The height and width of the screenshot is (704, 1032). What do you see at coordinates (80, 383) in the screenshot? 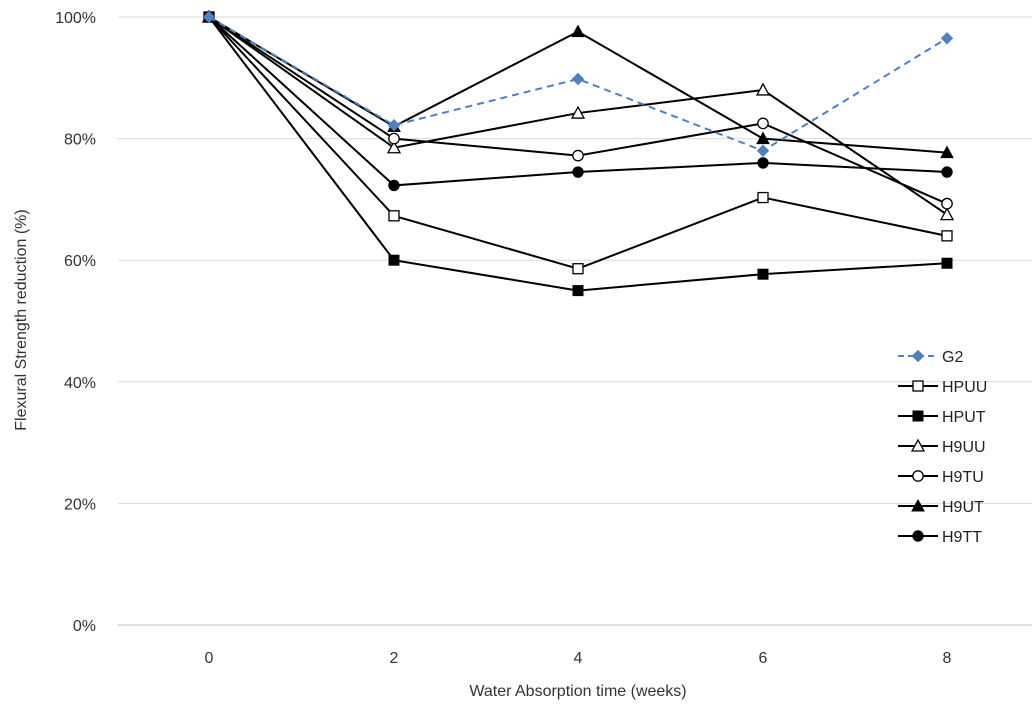
I see `y-tick-label: 40%` at bounding box center [80, 383].